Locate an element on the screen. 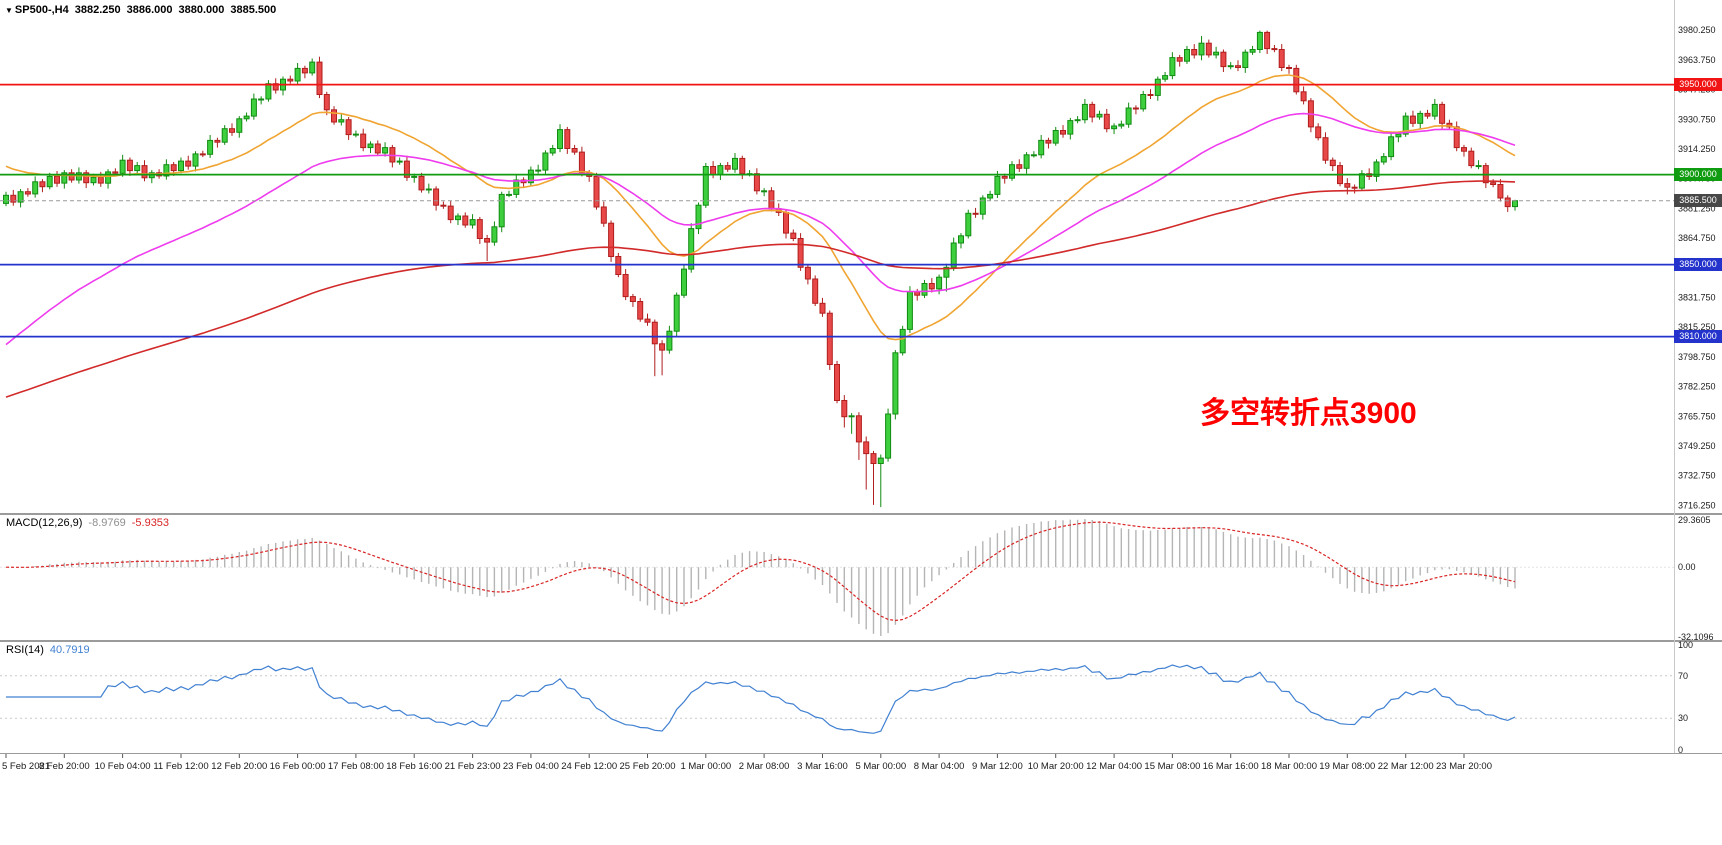  svg-text: 25 Feb 20:00 is located at coordinates (648, 766).